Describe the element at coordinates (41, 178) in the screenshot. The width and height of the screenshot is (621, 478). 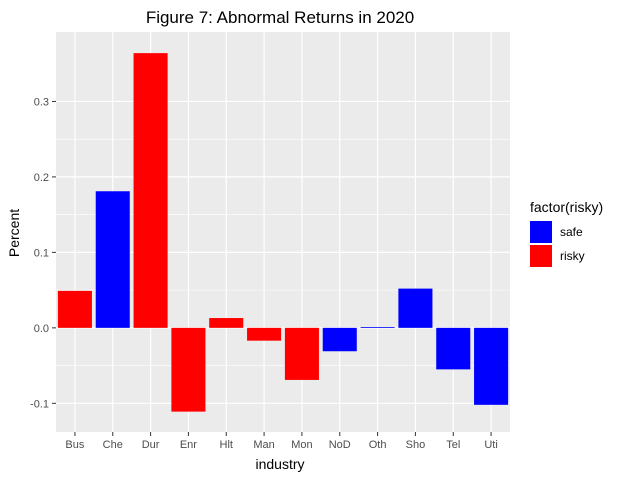
I see `y-tick-label: 0.2` at that location.